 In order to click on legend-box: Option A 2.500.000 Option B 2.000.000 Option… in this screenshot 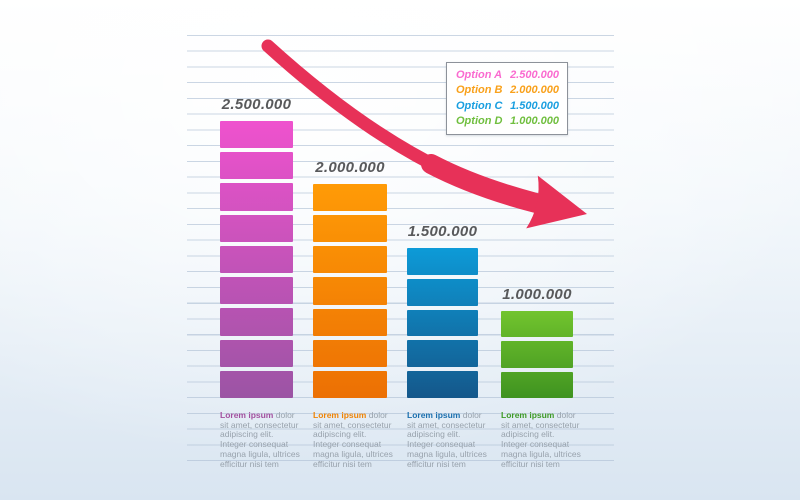, I will do `click(507, 98)`.